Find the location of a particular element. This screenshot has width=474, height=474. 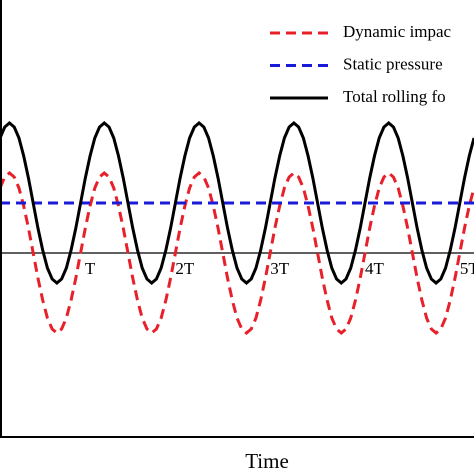

legend-label: Static pressure is located at coordinates (393, 63).